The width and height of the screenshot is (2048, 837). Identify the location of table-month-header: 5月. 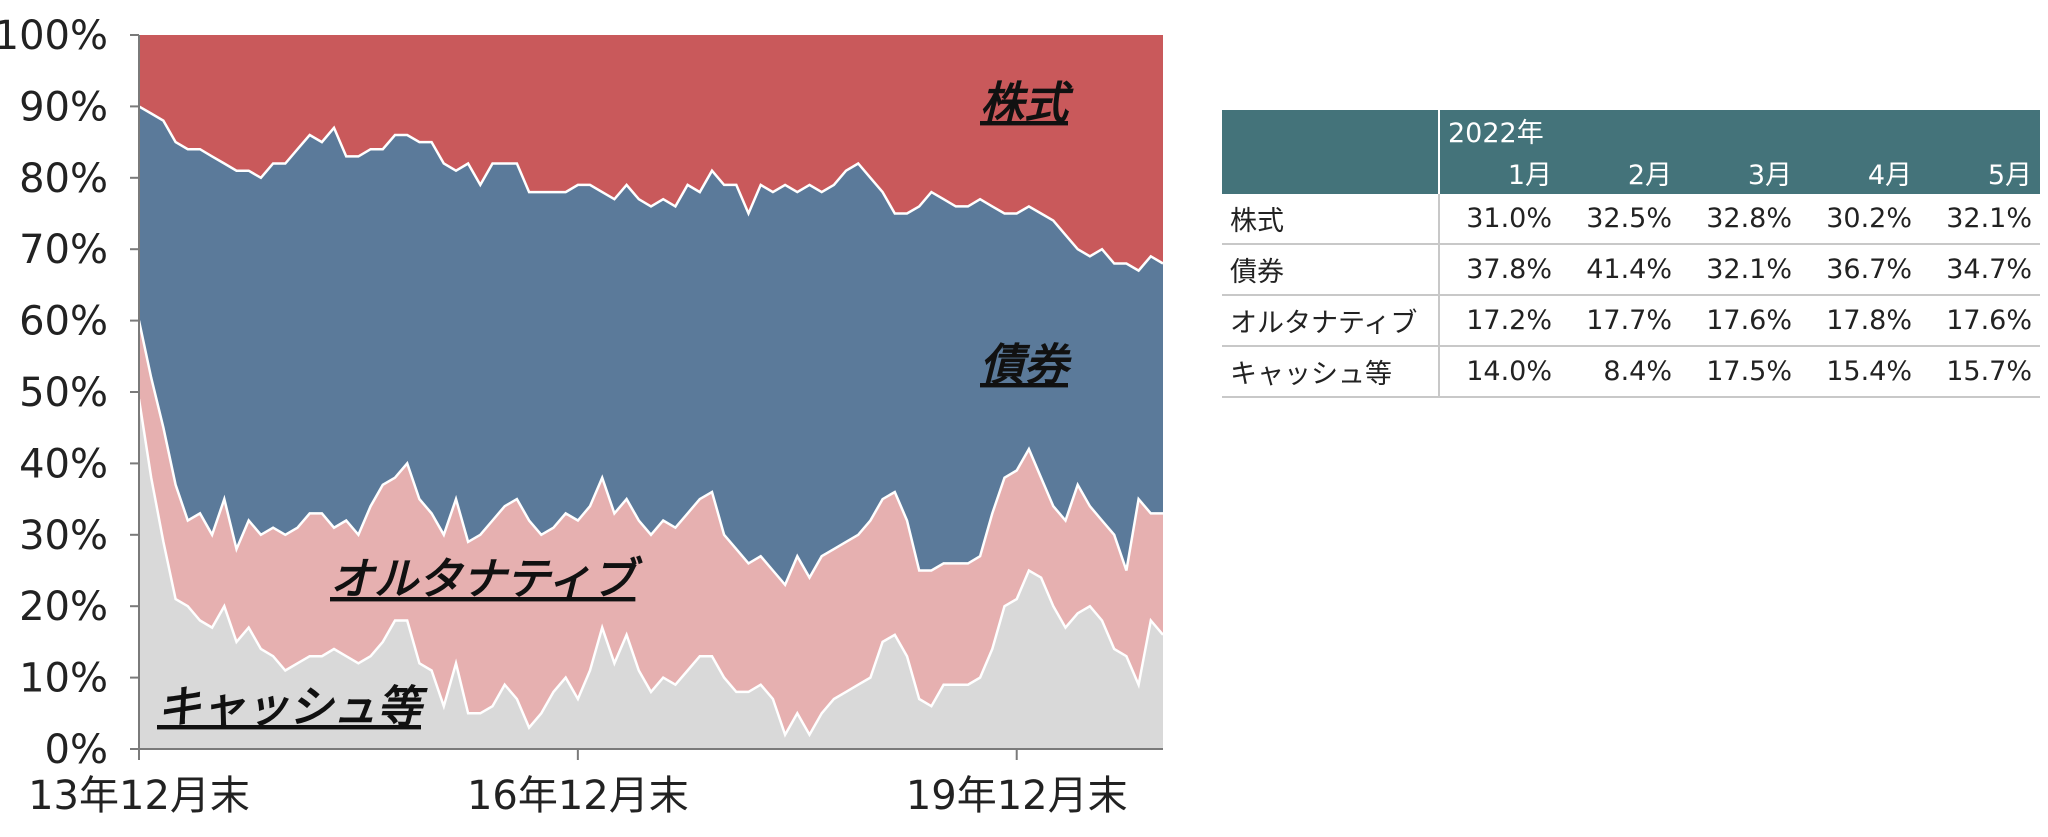
(1980, 172).